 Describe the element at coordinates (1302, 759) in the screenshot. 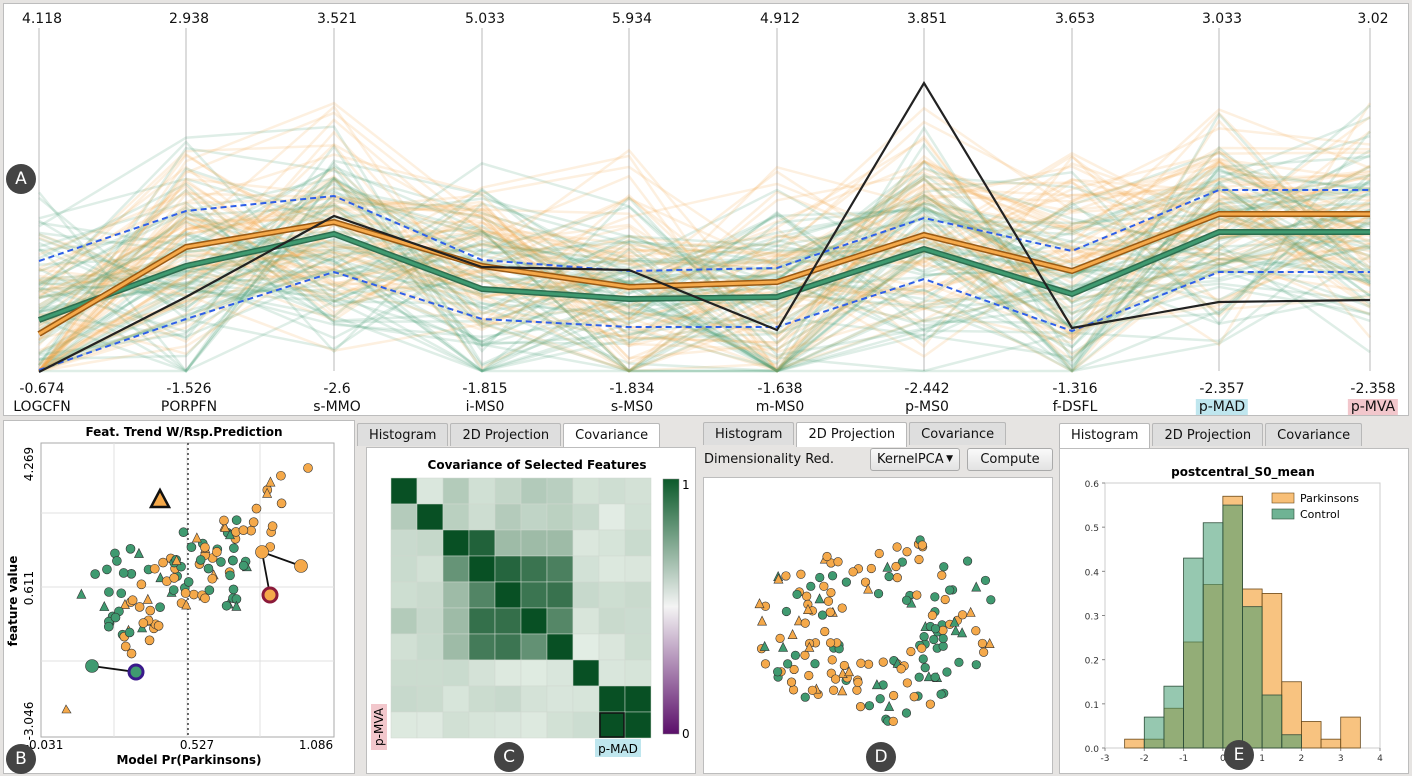

I see `x-tick-label: 2` at that location.